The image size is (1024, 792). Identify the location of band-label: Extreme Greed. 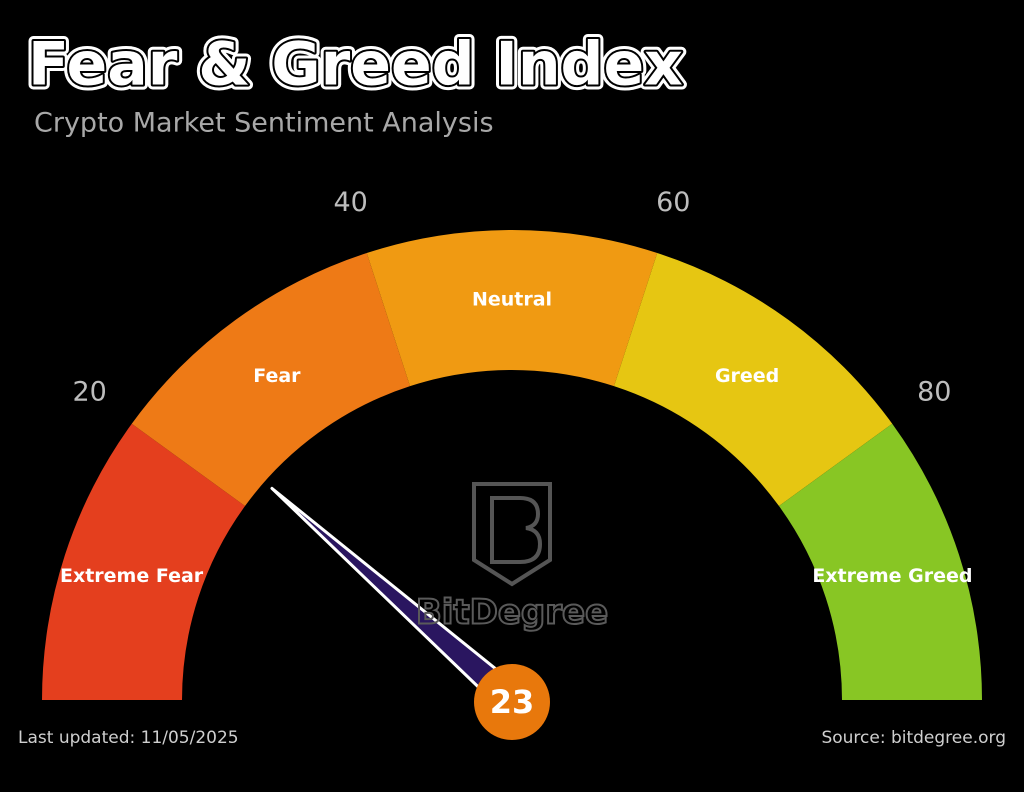
(892, 576).